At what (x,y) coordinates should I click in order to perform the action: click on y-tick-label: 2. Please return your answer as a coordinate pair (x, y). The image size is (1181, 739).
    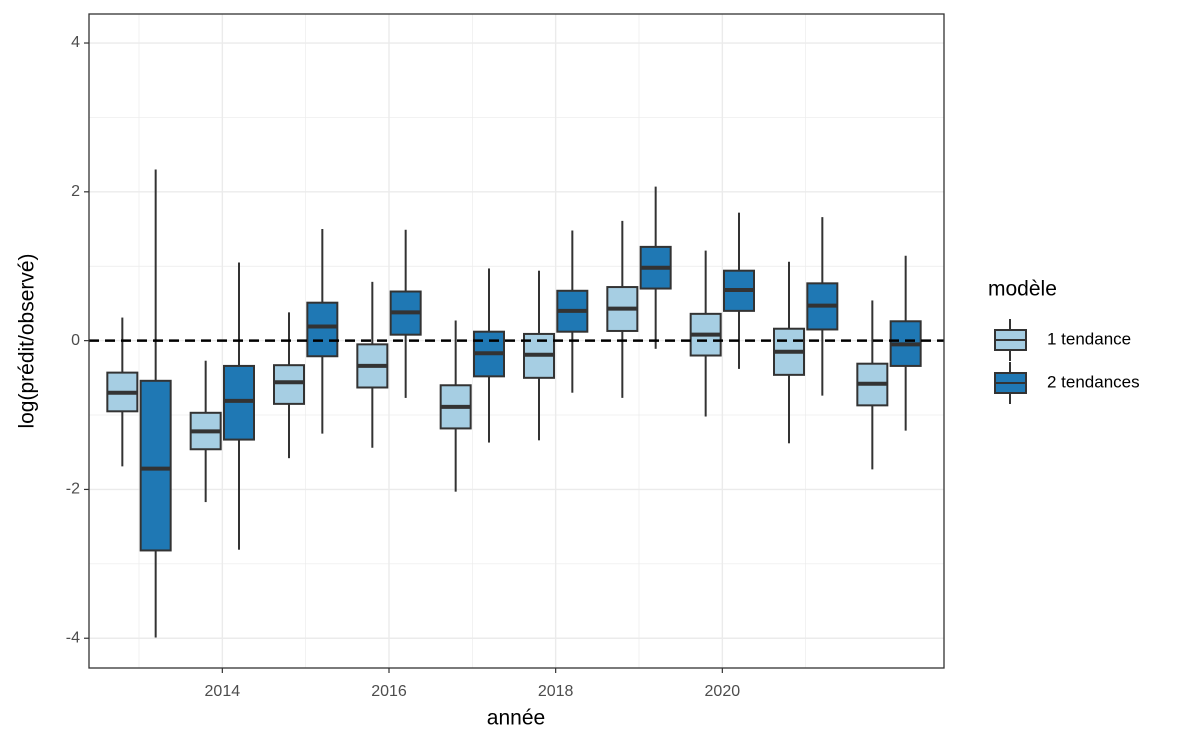
    Looking at the image, I should click on (75, 191).